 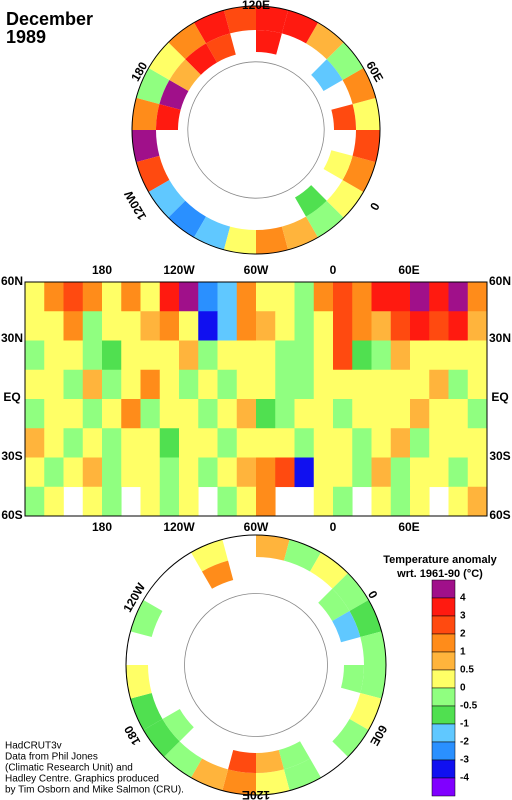 I want to click on credit-line: HadCRUT3v, so click(x=33, y=746).